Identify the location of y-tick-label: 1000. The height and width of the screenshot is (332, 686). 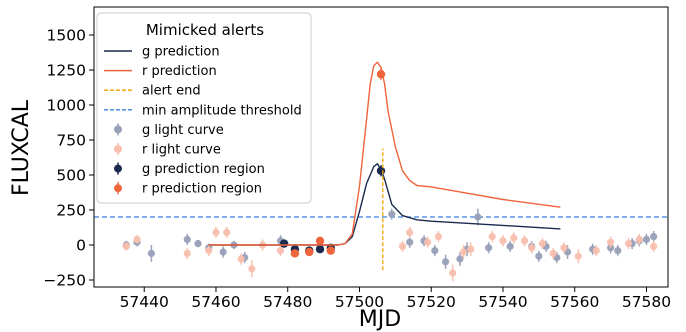
(66, 106).